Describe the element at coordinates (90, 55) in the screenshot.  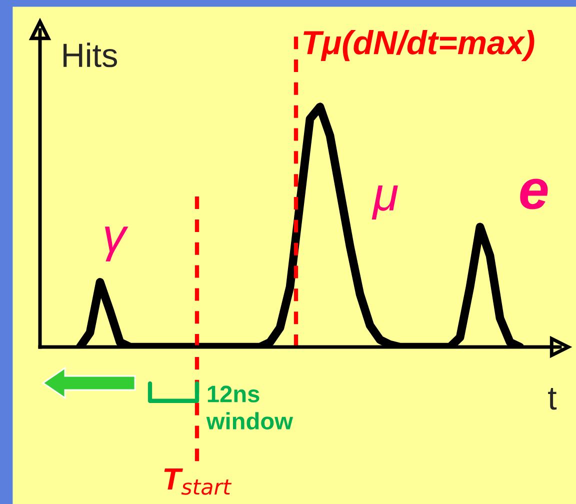
I see `y-axis-title: Hits` at that location.